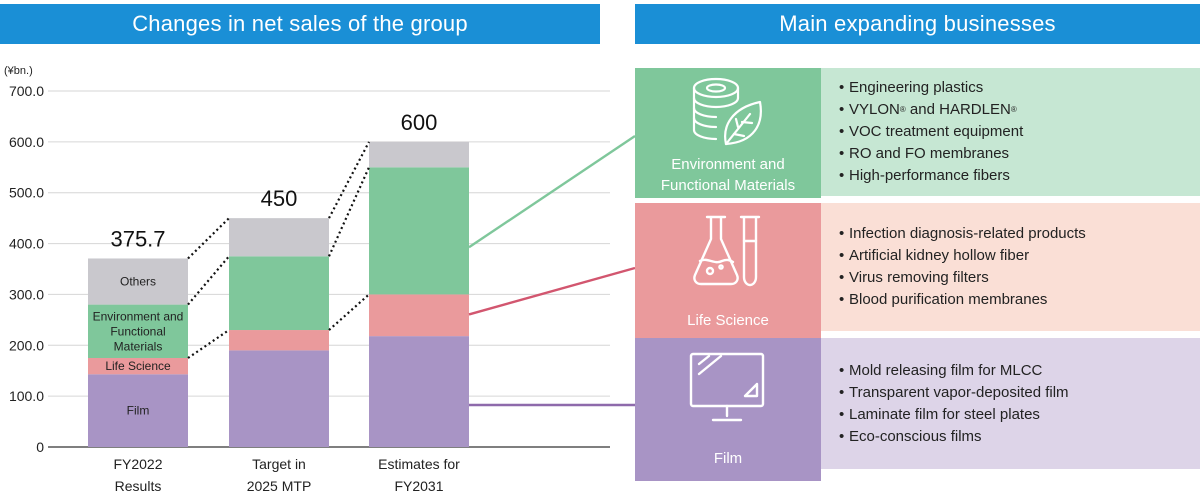  I want to click on business-item: • Blood purification membranes, so click(943, 299).